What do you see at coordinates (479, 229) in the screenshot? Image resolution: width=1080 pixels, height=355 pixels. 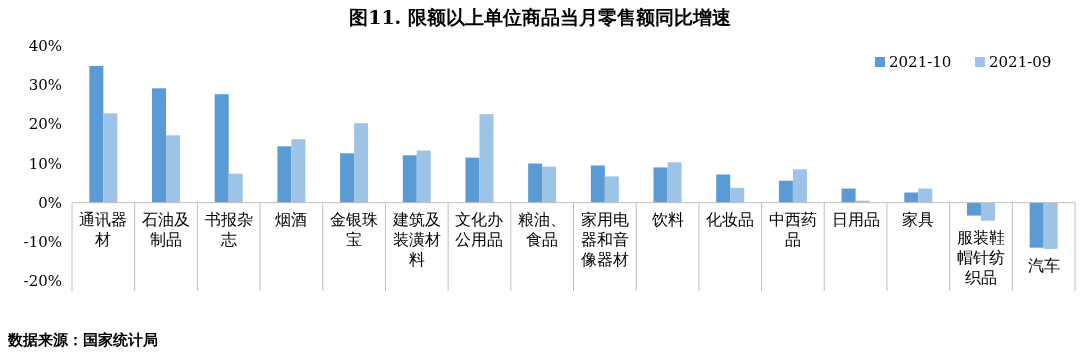 I see `x-tick-label: 文化办公用品` at bounding box center [479, 229].